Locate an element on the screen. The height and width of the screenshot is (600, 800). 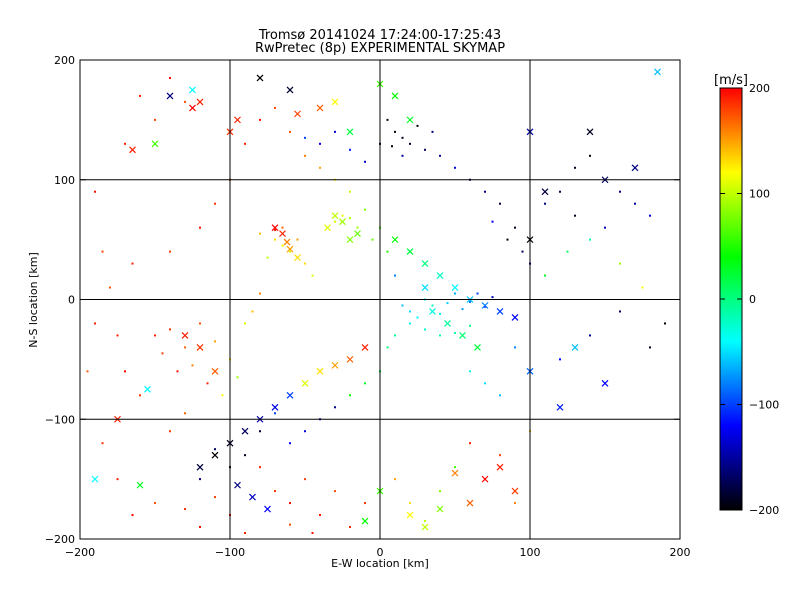
x-axis-label: E-W location [km] is located at coordinates (380, 563).